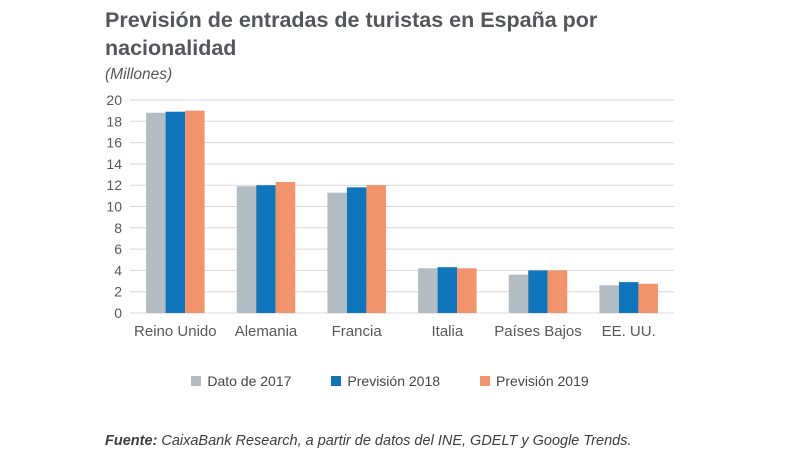  I want to click on legend-item: Previsión 2019, so click(534, 381).